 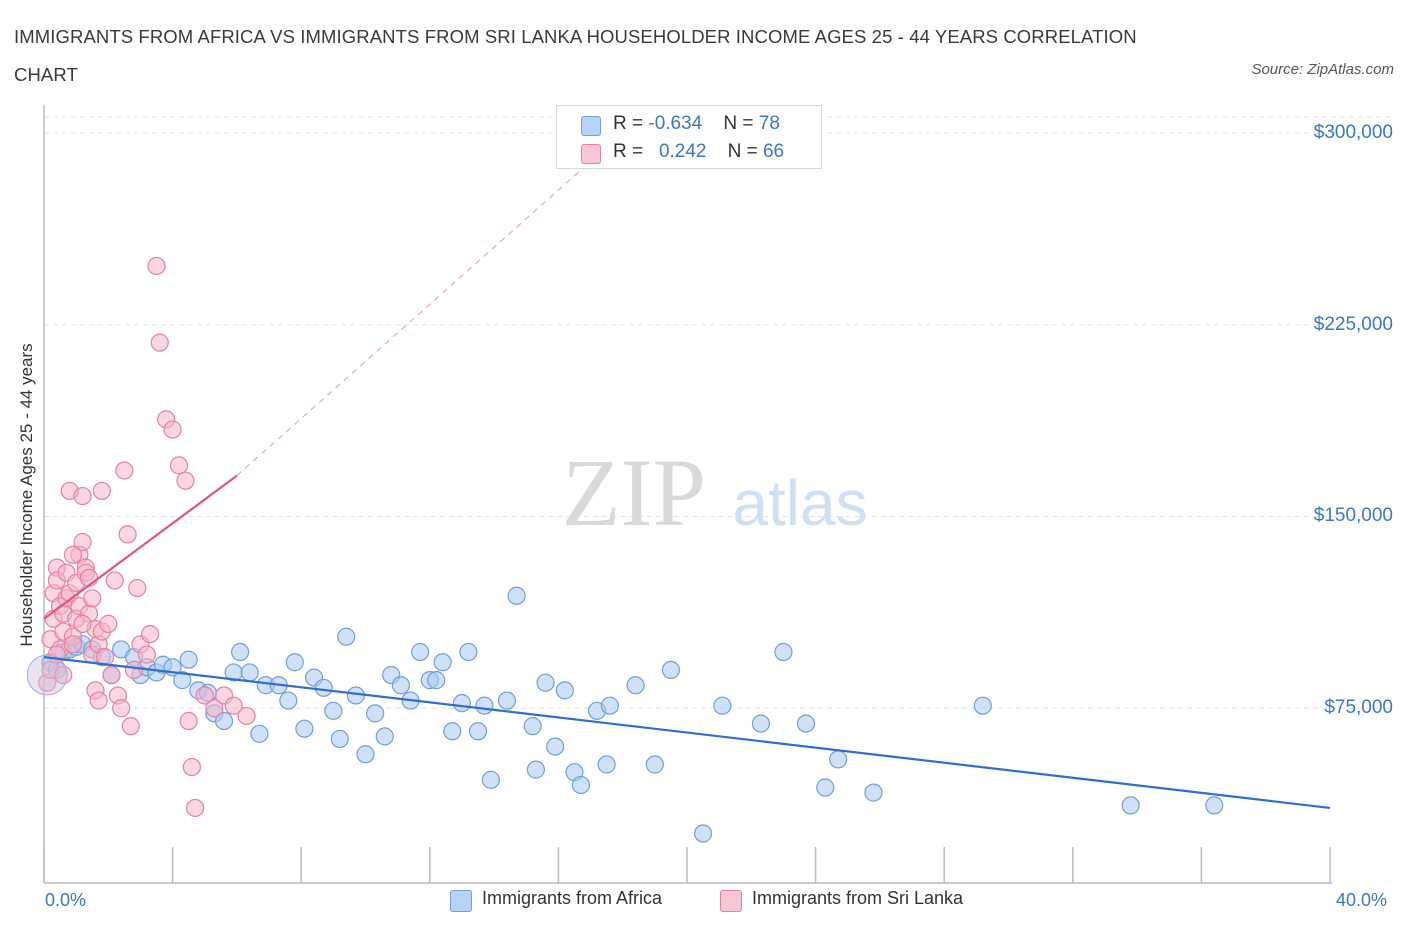 What do you see at coordinates (858, 898) in the screenshot?
I see `legend-label-srilanka: Immigrants from Sri Lanka` at bounding box center [858, 898].